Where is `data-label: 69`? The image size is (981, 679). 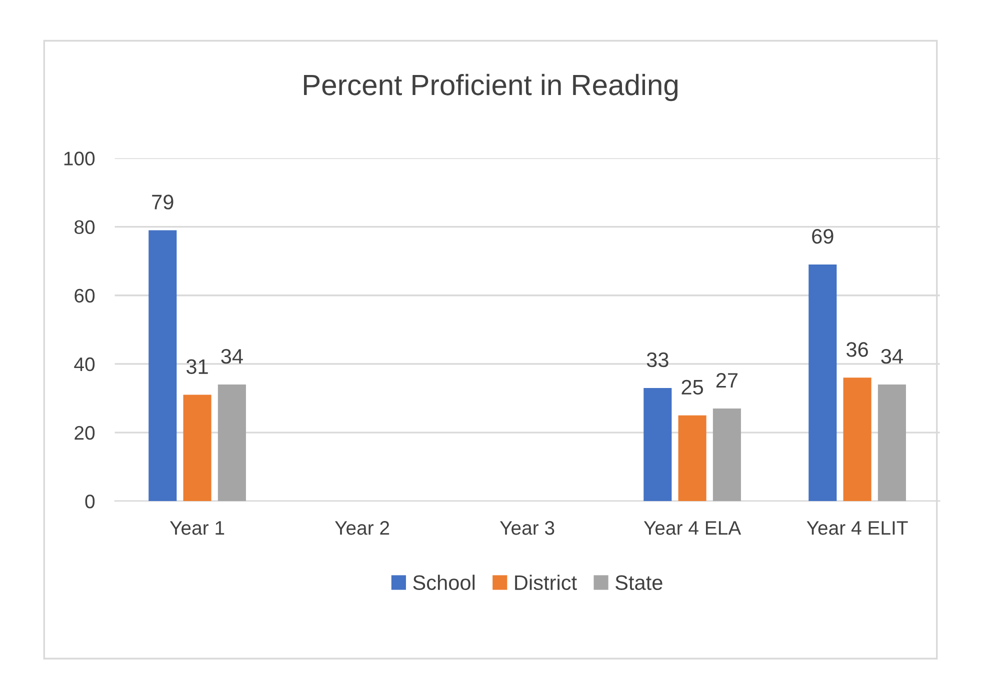 data-label: 69 is located at coordinates (823, 236).